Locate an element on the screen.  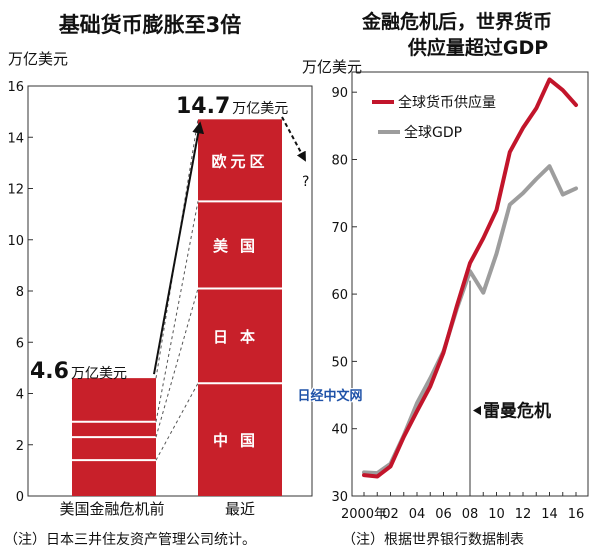
line-y-tick-label: 90 is located at coordinates (339, 93).